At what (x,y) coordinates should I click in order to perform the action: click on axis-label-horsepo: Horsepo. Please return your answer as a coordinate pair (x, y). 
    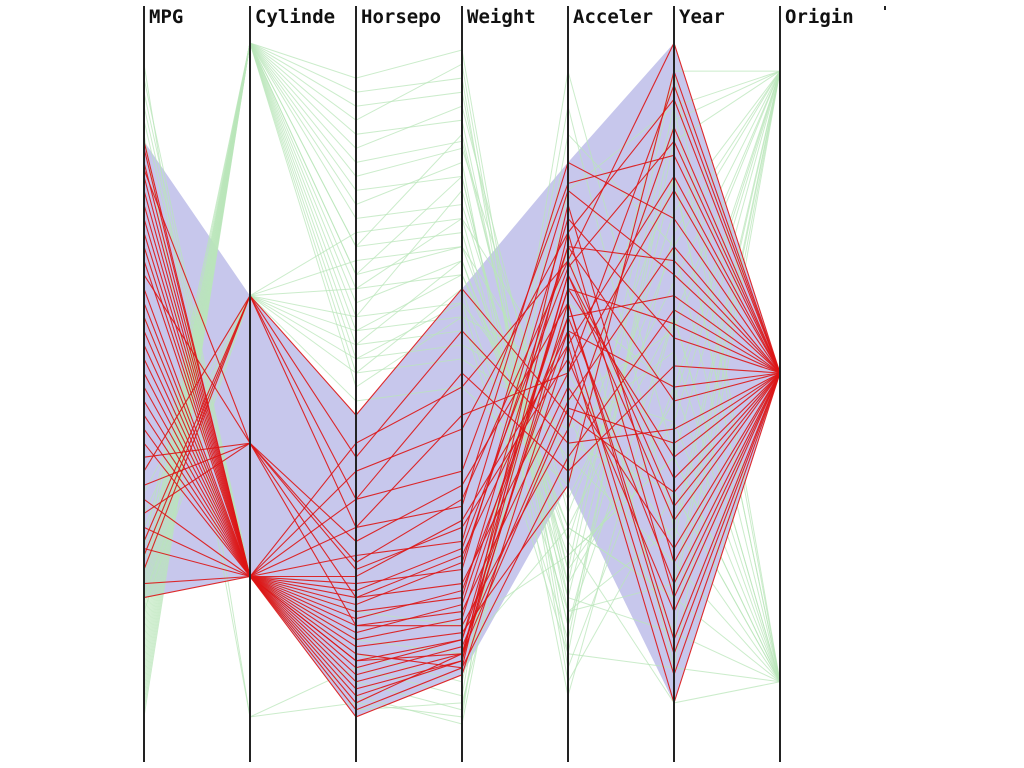
    Looking at the image, I should click on (401, 17).